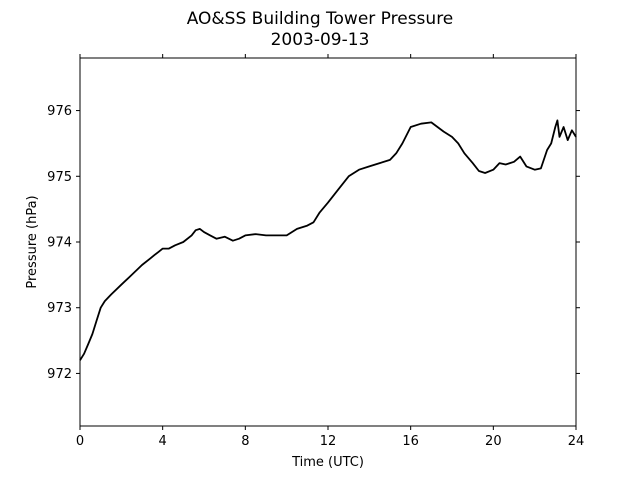  What do you see at coordinates (59, 177) in the screenshot?
I see `y-tick-label: 975` at bounding box center [59, 177].